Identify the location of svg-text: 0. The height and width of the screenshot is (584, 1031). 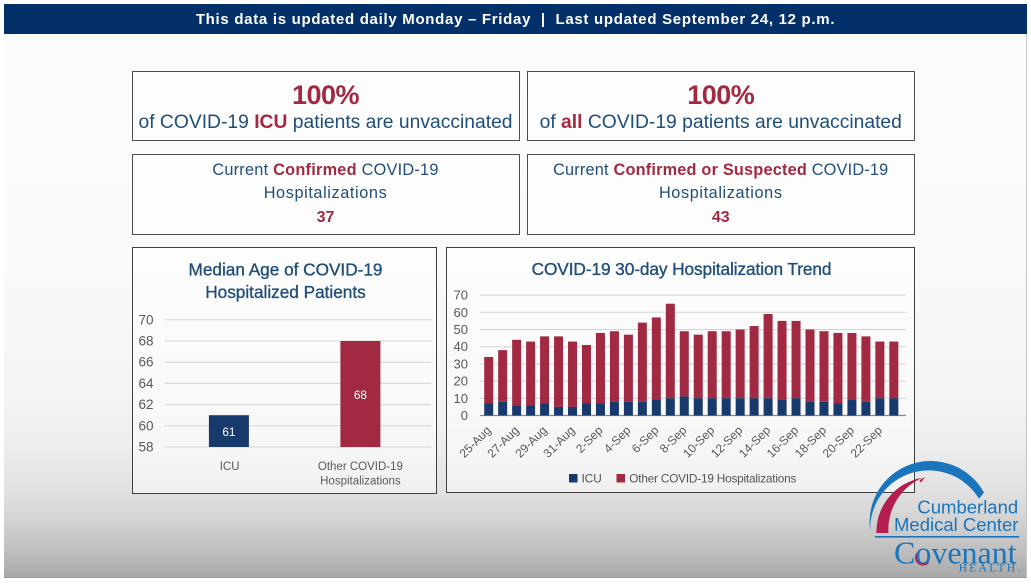
(464, 415).